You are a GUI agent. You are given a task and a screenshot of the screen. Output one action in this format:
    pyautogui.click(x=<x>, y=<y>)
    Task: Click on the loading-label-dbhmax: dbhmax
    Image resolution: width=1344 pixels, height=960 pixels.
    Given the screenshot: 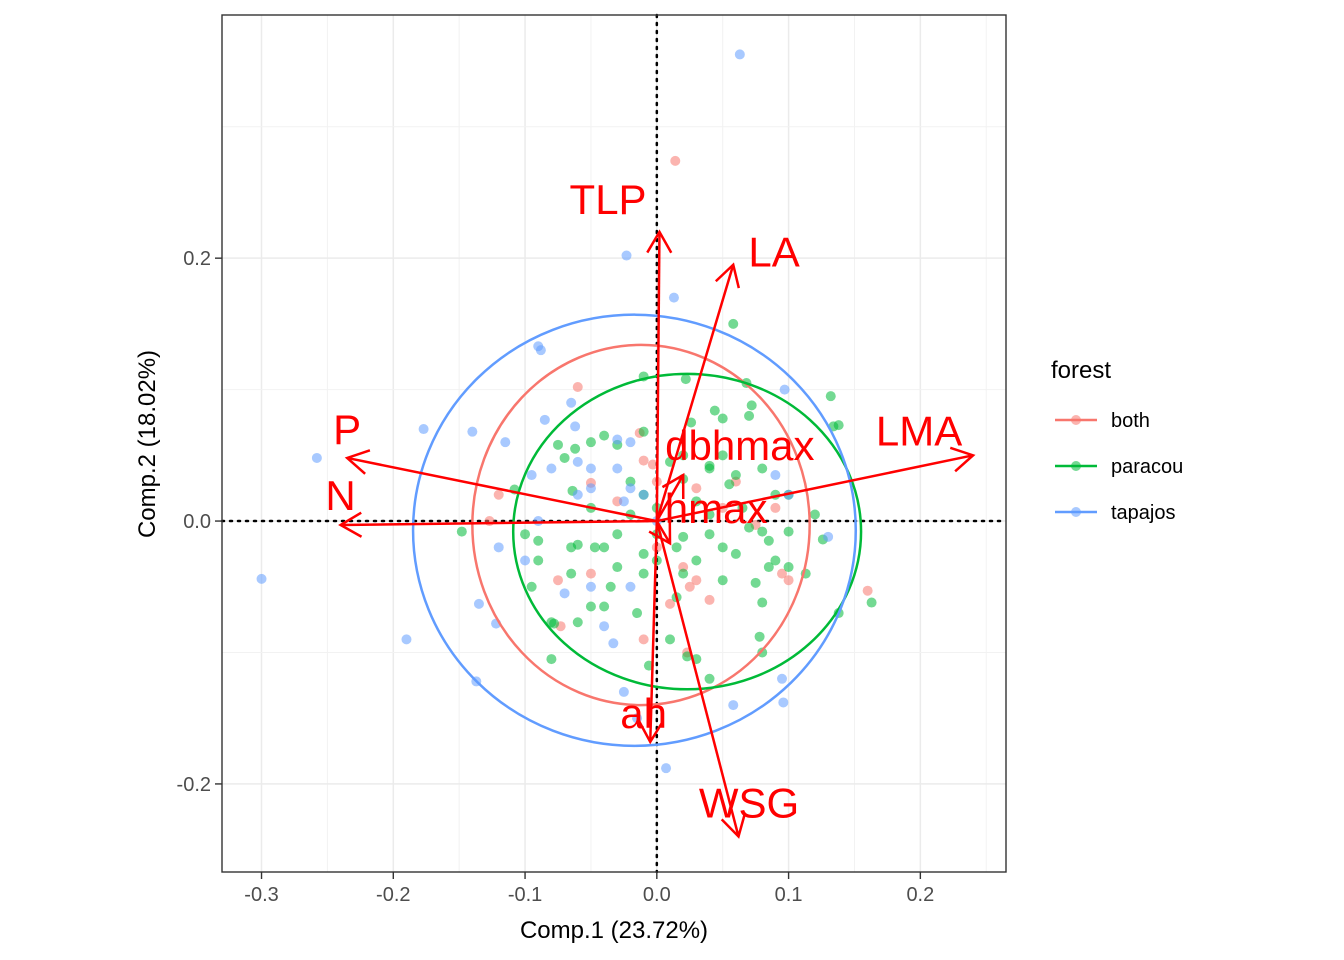 What is the action you would take?
    pyautogui.click(x=739, y=445)
    